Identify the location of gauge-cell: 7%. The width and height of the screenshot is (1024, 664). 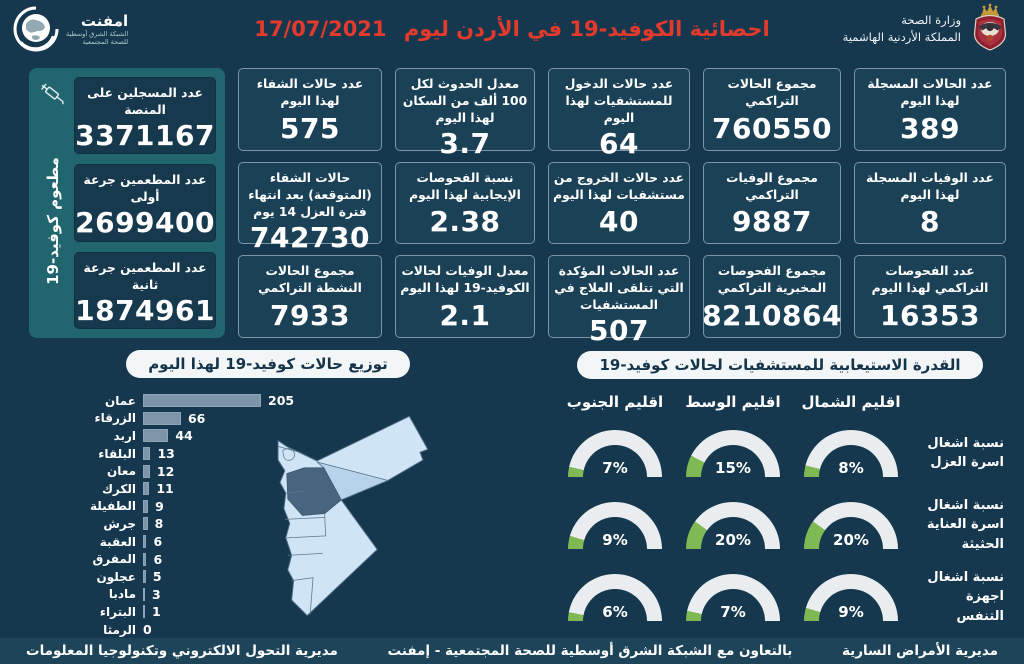
(615, 453).